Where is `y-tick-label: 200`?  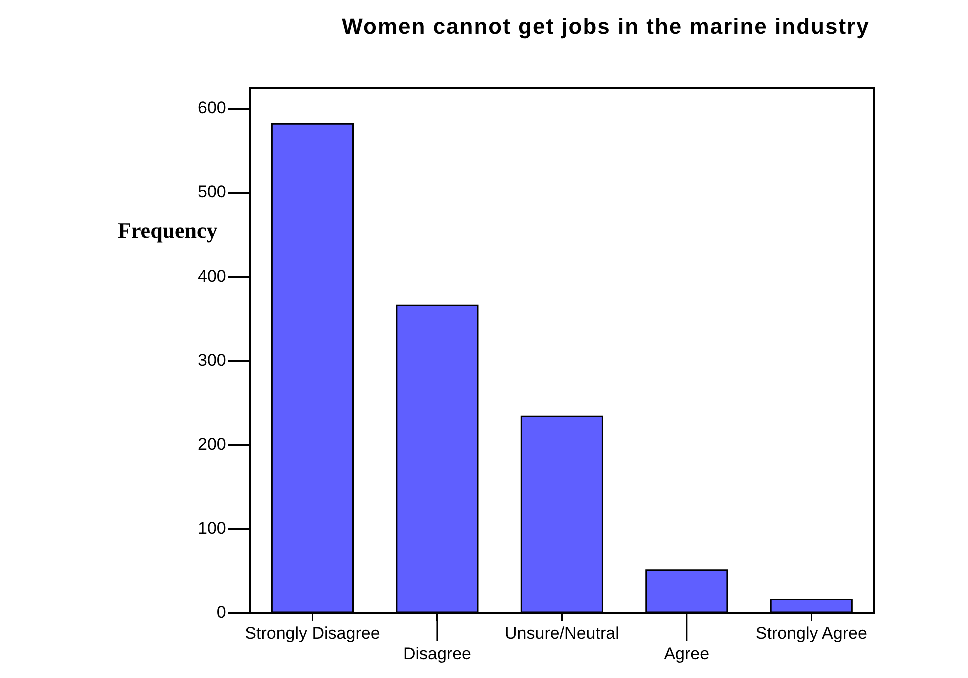 y-tick-label: 200 is located at coordinates (212, 444).